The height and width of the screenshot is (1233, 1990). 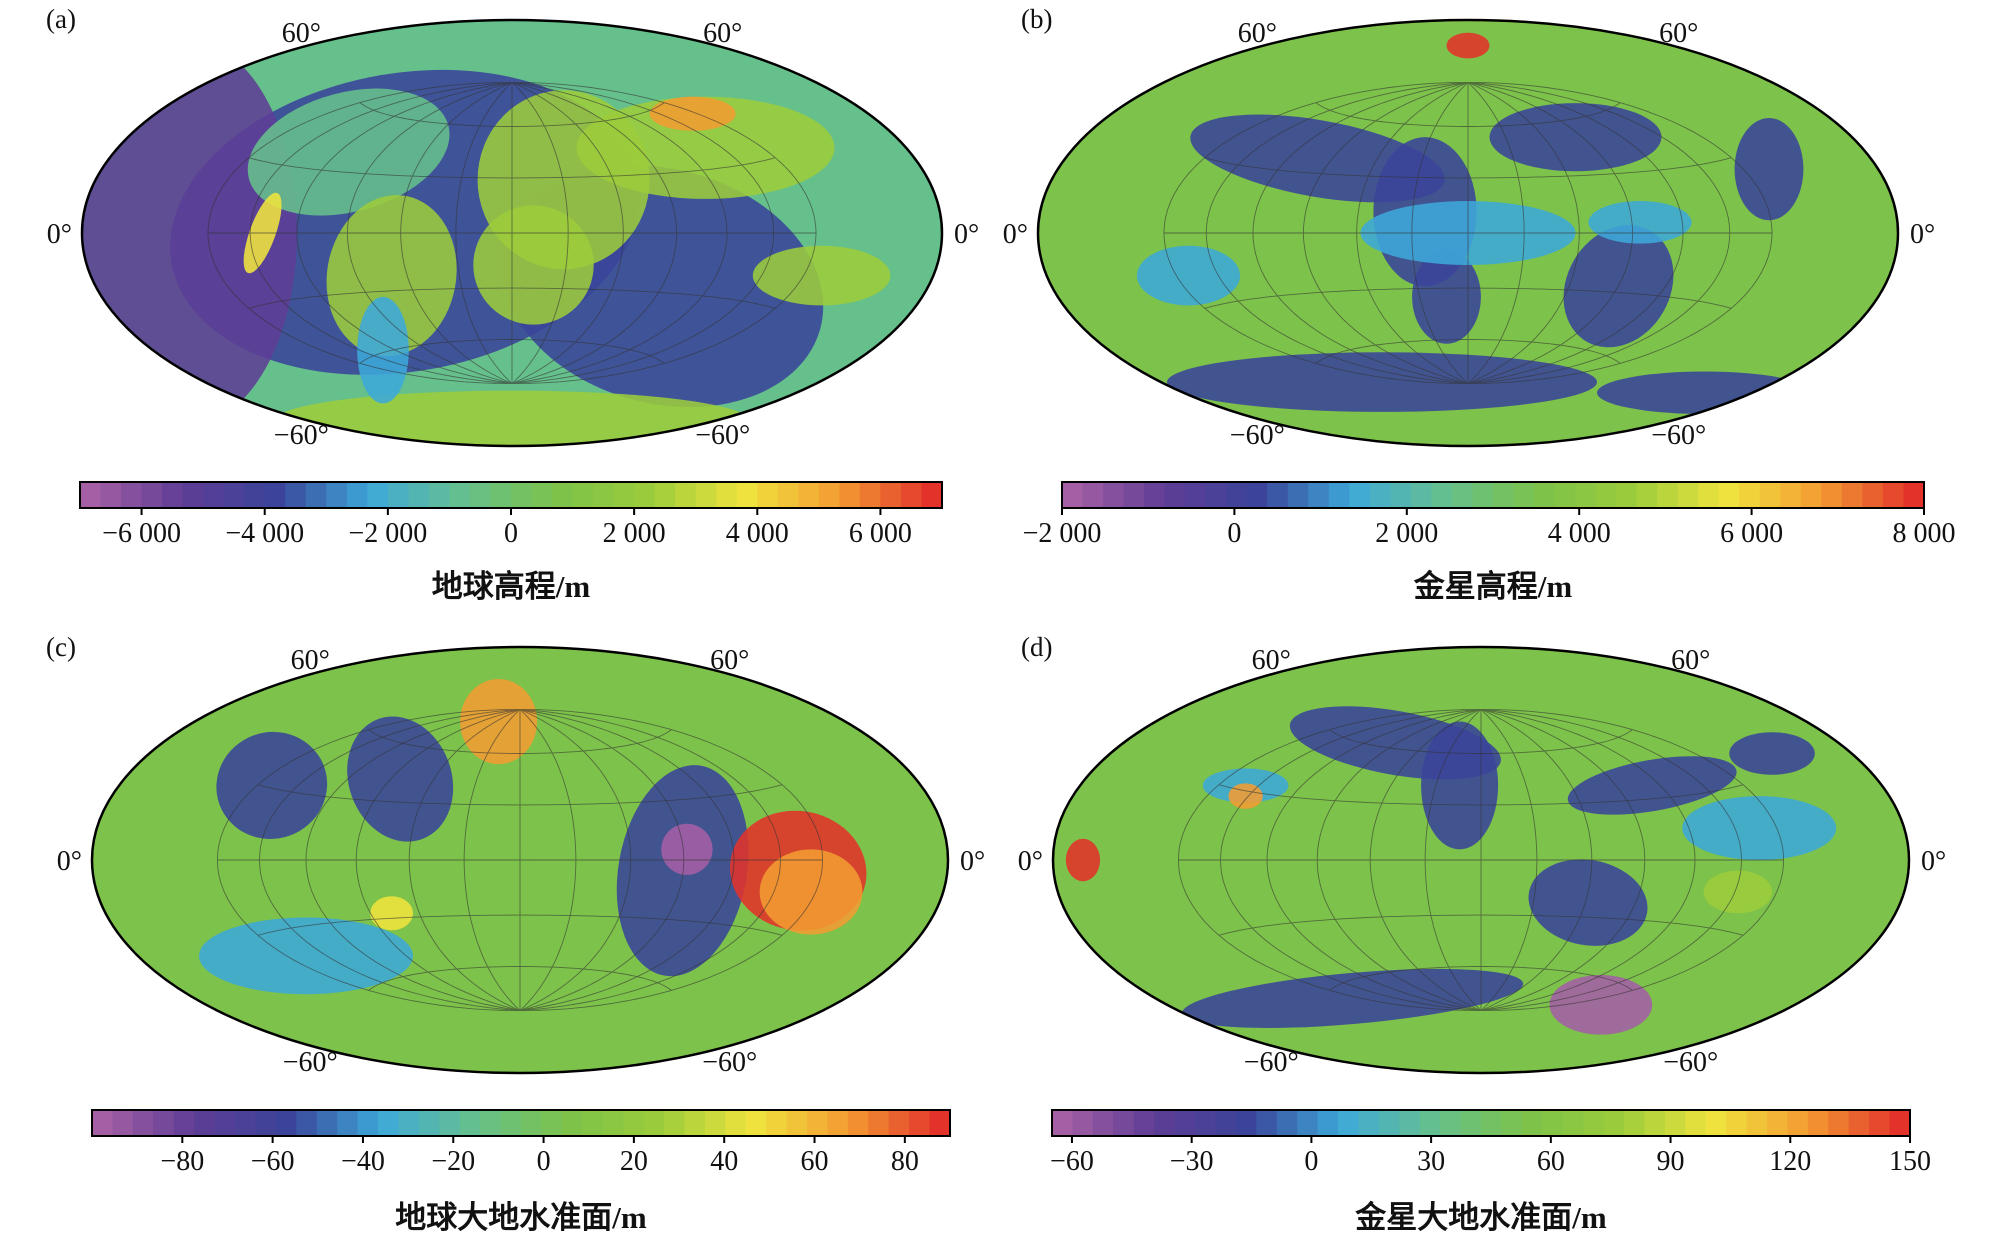 I want to click on colorbar-tick-label: 40, so click(x=724, y=1161).